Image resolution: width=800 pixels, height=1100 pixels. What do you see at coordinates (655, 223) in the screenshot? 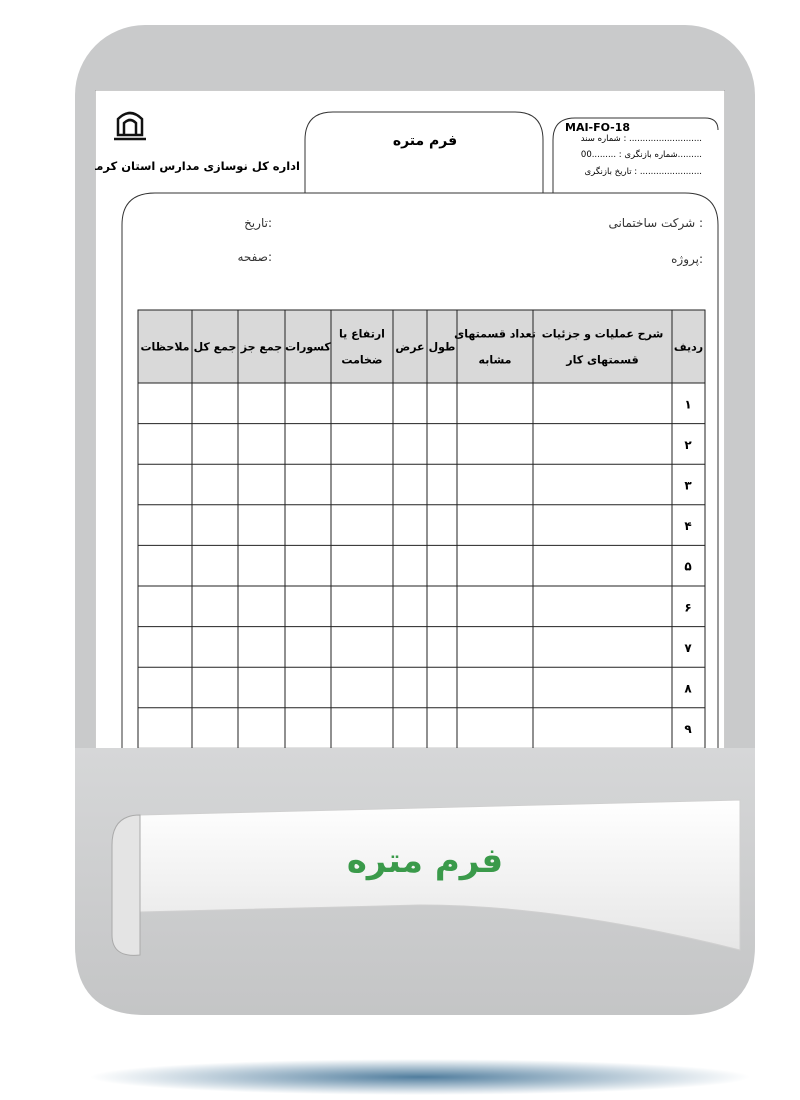
I see `company-field: شرکت ساختمانی :` at bounding box center [655, 223].